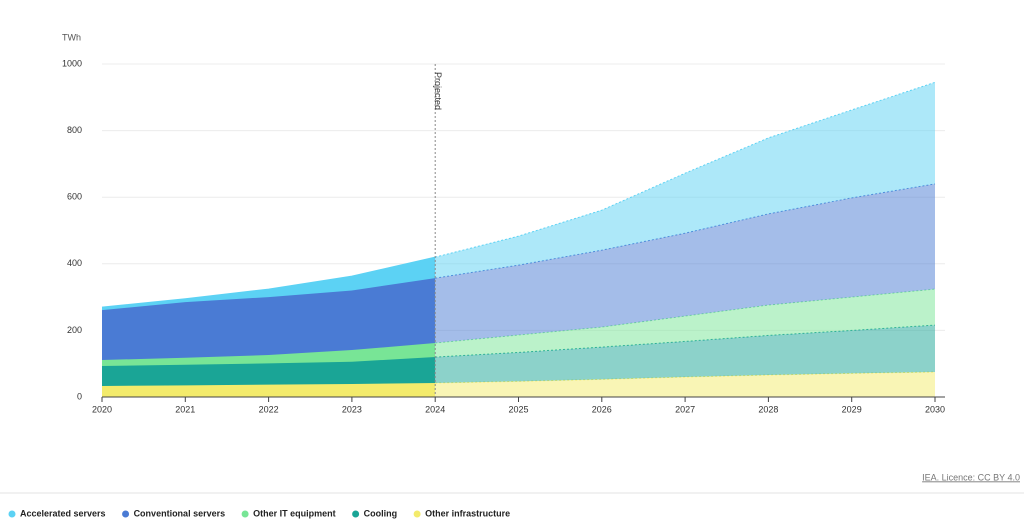 Image resolution: width=1024 pixels, height=521 pixels. What do you see at coordinates (180, 513) in the screenshot?
I see `legend-label: Conventional servers` at bounding box center [180, 513].